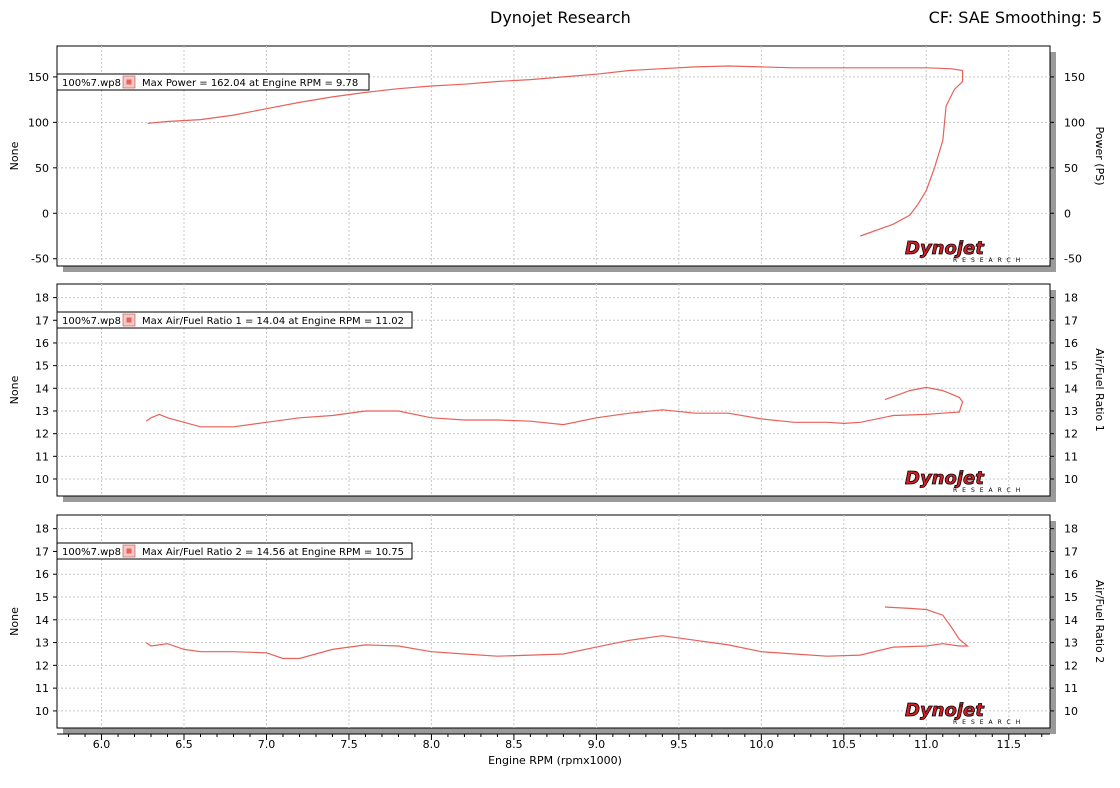  What do you see at coordinates (40, 259) in the screenshot?
I see `y-tick-label-left: -50` at bounding box center [40, 259].